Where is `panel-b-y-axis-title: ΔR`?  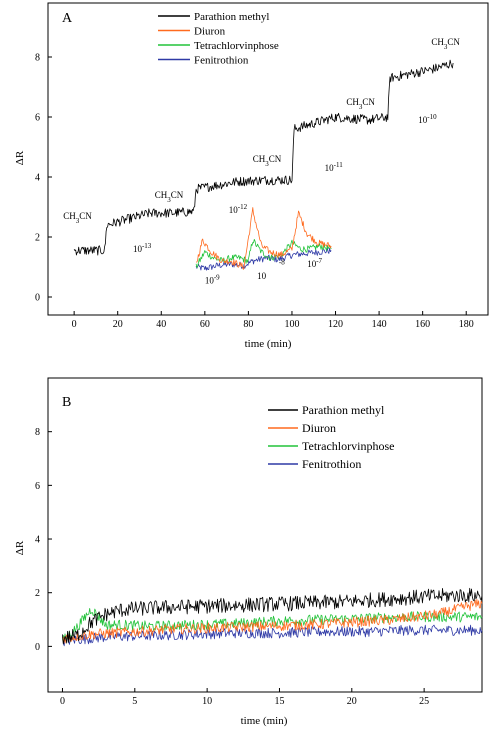 panel-b-y-axis-title: ΔR is located at coordinates (20, 547).